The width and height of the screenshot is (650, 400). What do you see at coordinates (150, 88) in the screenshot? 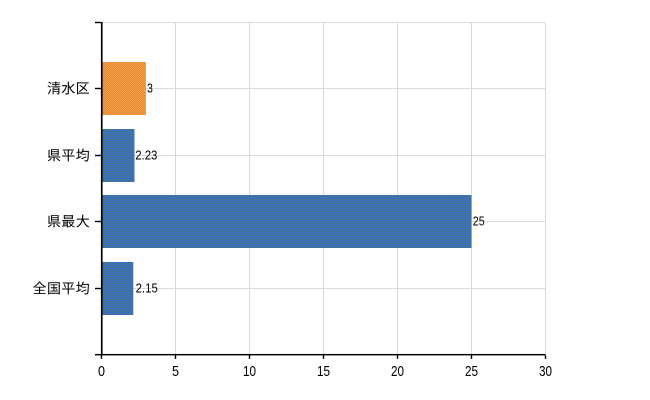
I see `svg-text: 3` at bounding box center [150, 88].